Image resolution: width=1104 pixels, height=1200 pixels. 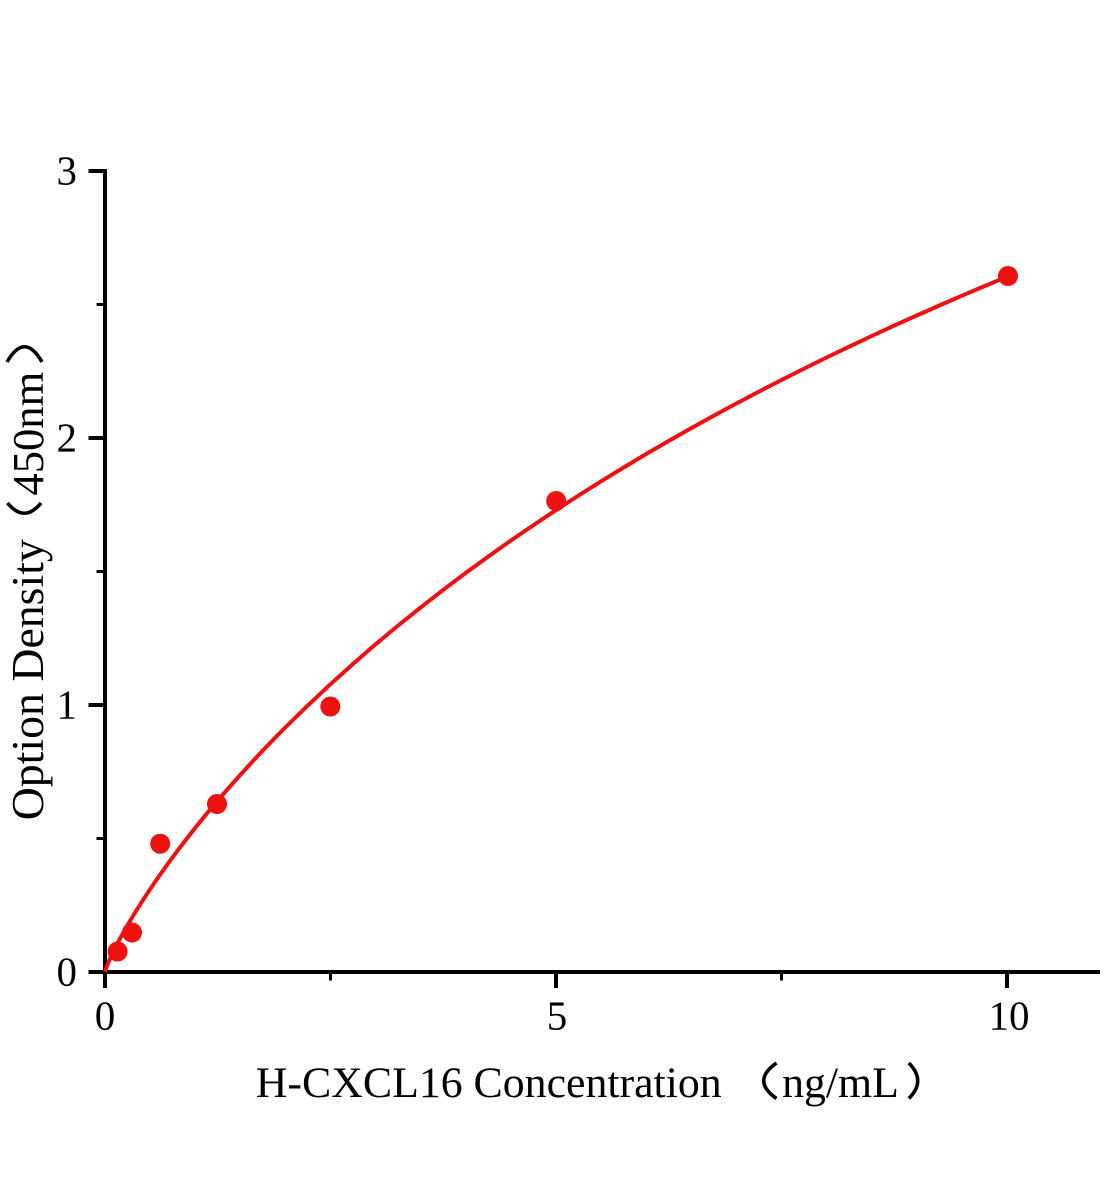 I want to click on svg-text: 1, so click(x=67, y=705).